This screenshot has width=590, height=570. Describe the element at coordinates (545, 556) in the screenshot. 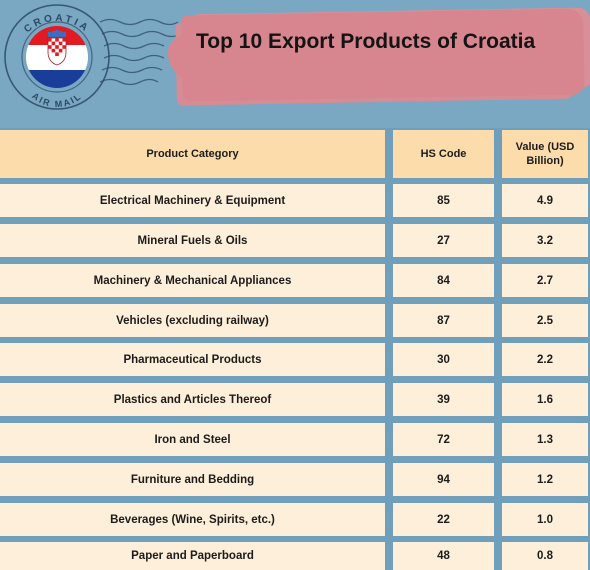

I see `cell-value: 0.8` at that location.